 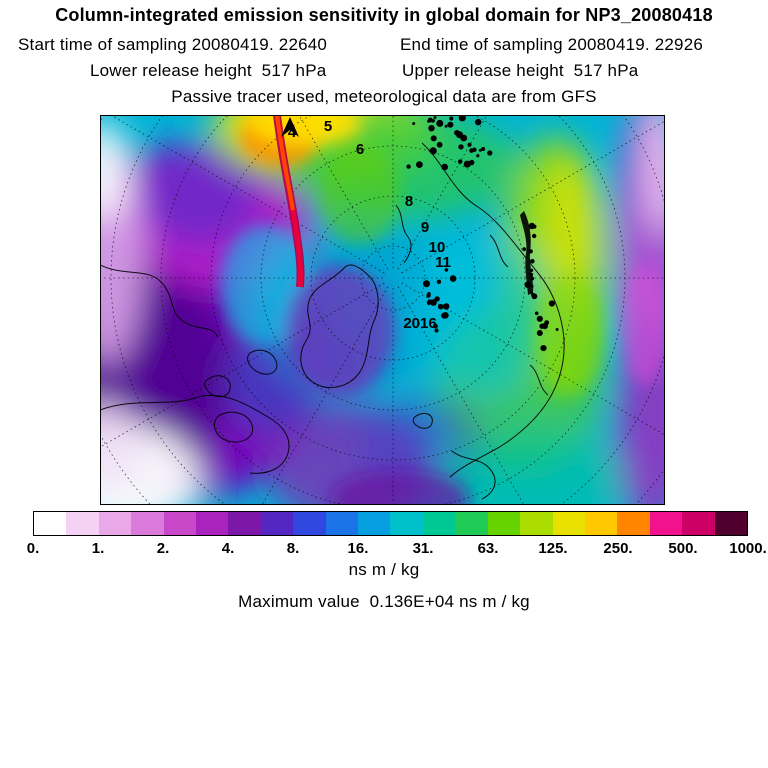 What do you see at coordinates (482, 233) in the screenshot?
I see `station-dots` at bounding box center [482, 233].